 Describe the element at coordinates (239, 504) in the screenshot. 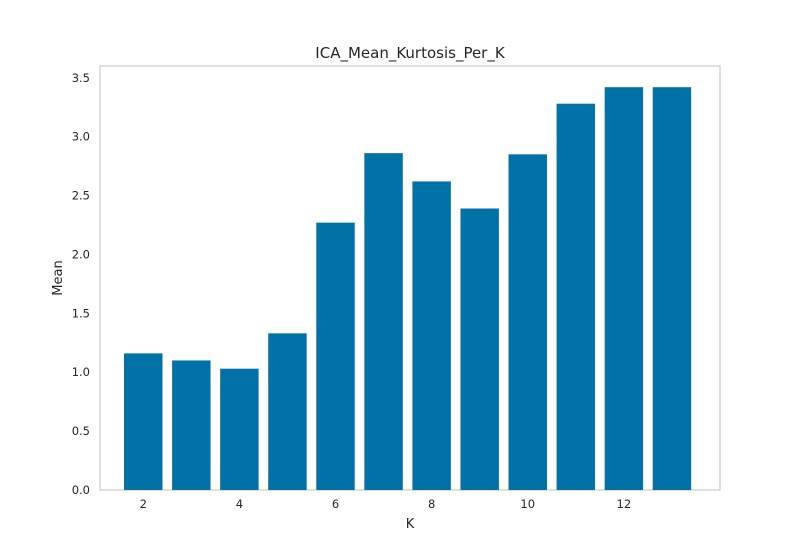

I see `x-tick-label: 4` at that location.